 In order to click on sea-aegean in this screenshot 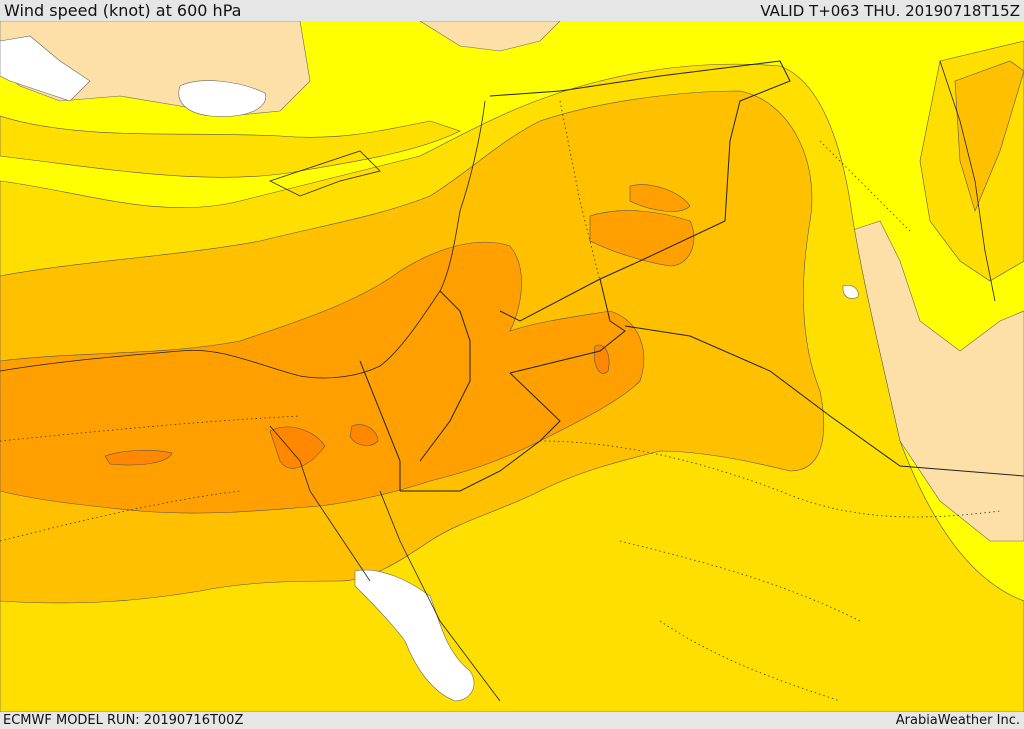, I will do `click(45, 68)`.